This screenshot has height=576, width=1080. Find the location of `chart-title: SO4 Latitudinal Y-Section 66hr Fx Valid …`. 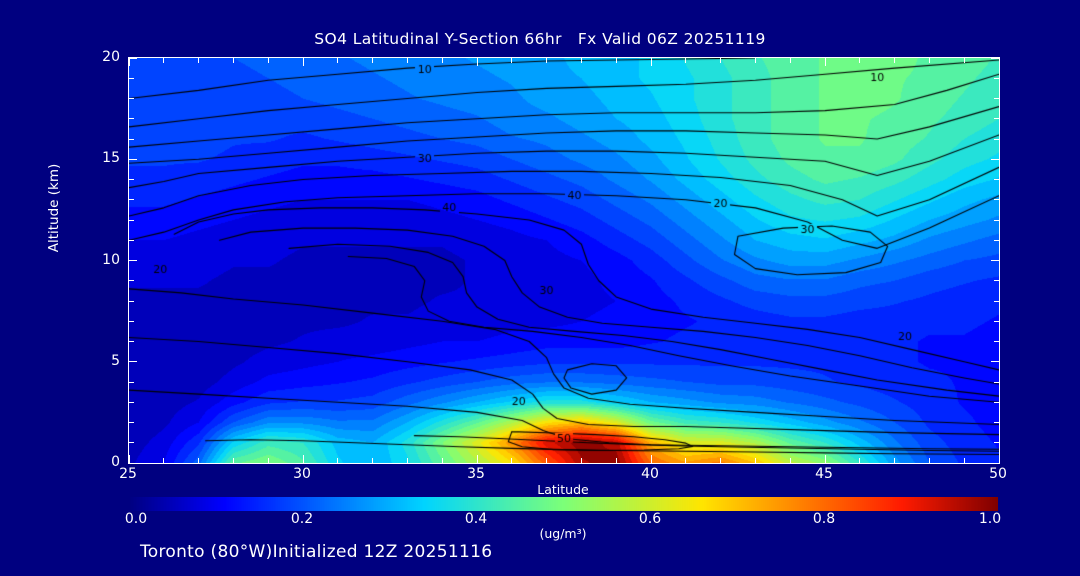

chart-title: SO4 Latitudinal Y-Section 66hr Fx Valid … is located at coordinates (540, 39).